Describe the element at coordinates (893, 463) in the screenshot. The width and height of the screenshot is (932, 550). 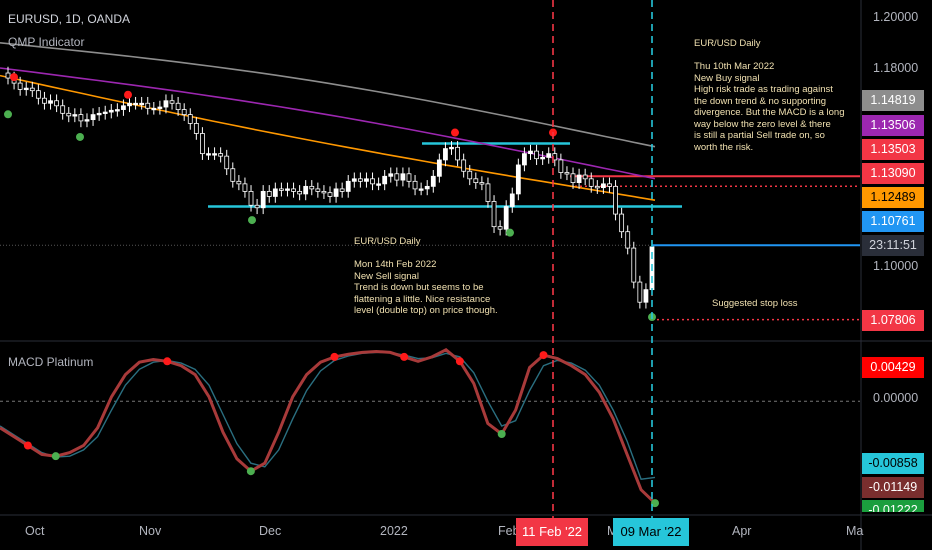
I see `macd-tag-signal: -0.00858` at that location.